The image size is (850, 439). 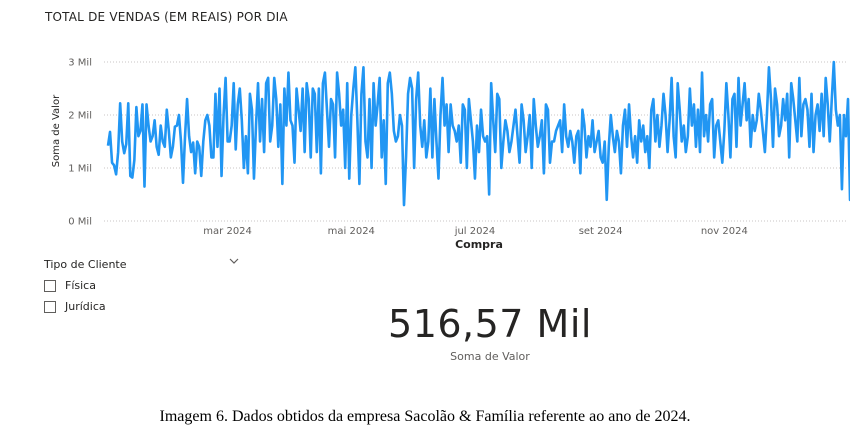 What do you see at coordinates (80, 222) in the screenshot?
I see `y-tick-label: 0 Mil` at bounding box center [80, 222].